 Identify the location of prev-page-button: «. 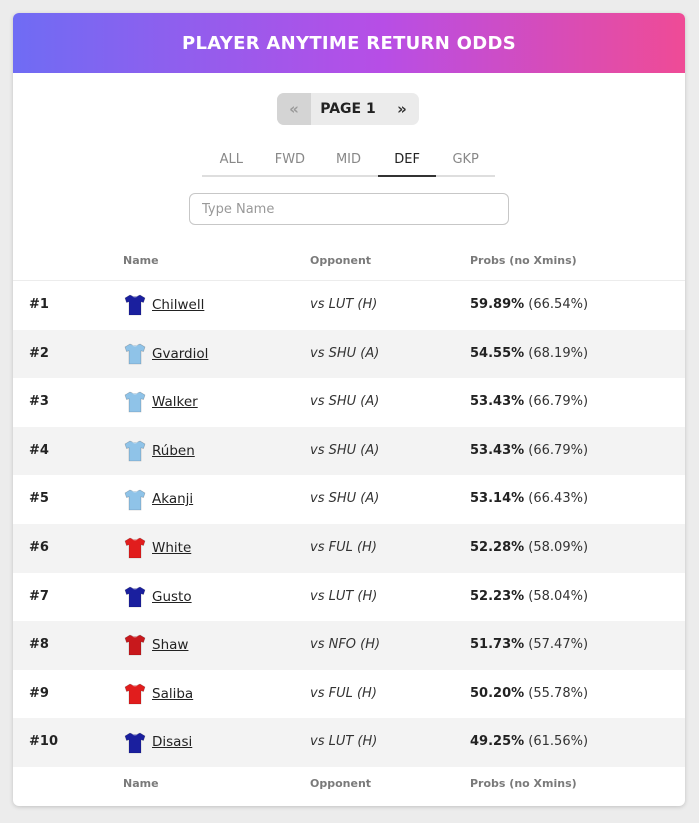
(294, 109).